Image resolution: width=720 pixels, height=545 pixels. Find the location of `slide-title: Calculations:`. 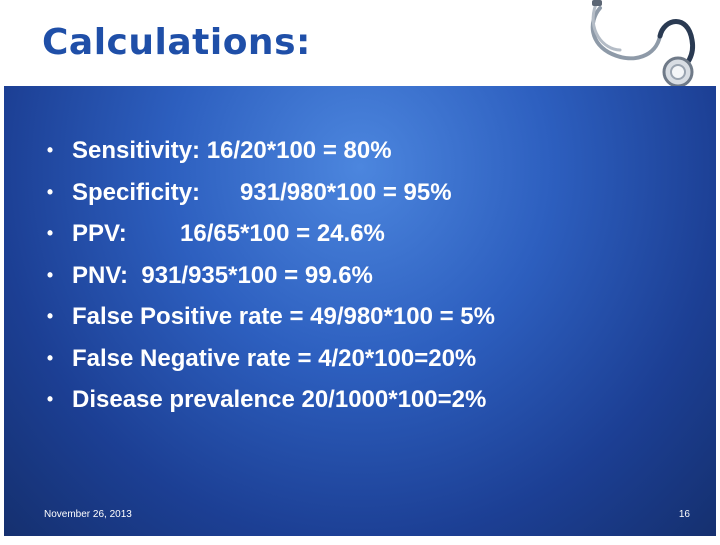

slide-title: Calculations: is located at coordinates (176, 42).